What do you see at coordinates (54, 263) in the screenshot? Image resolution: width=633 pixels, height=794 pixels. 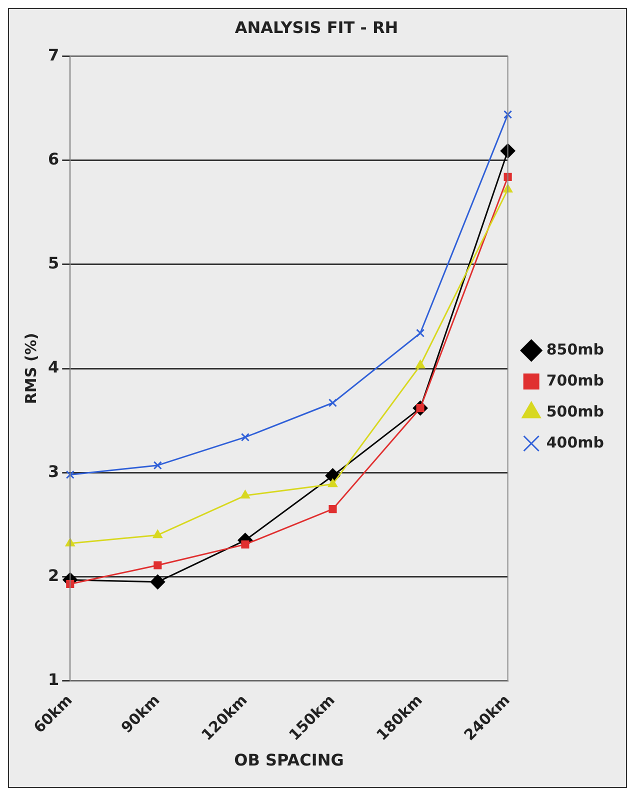 I see `y-tick-label: 5` at bounding box center [54, 263].